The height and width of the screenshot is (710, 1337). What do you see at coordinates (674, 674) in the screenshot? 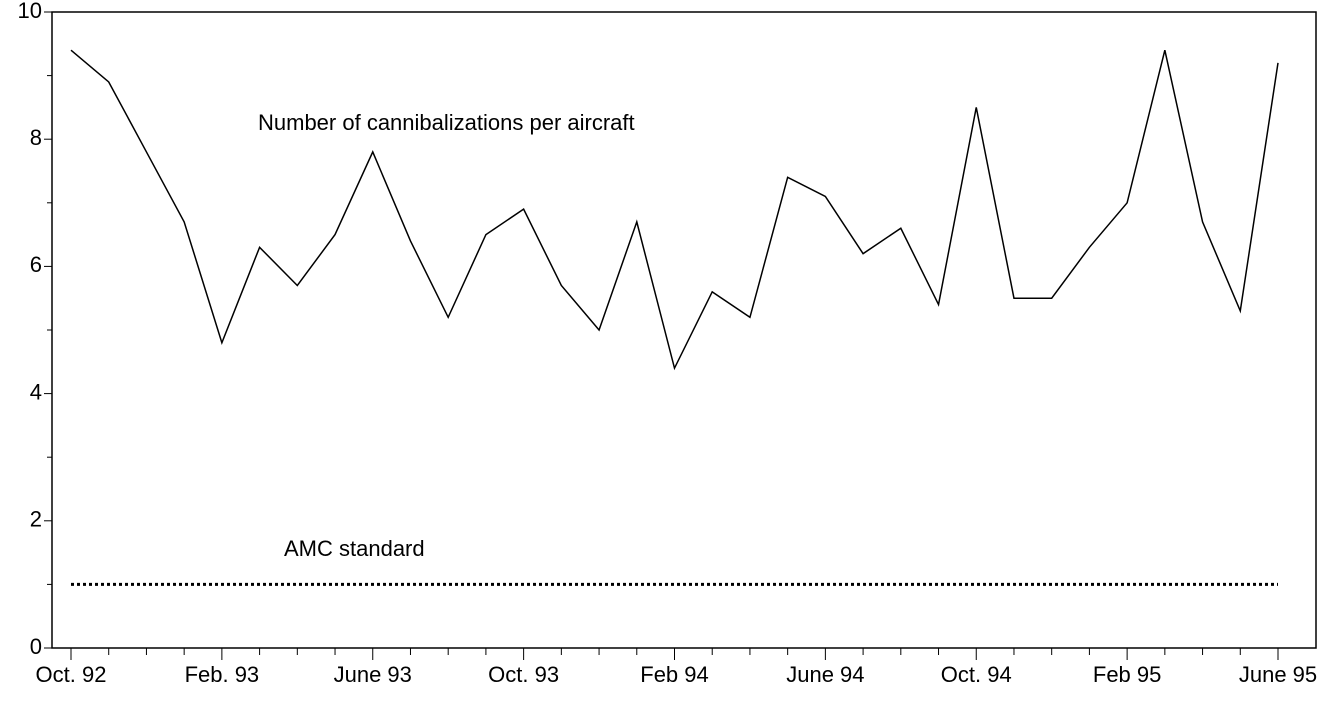
I see `x-tick-label: Feb 94` at bounding box center [674, 674].